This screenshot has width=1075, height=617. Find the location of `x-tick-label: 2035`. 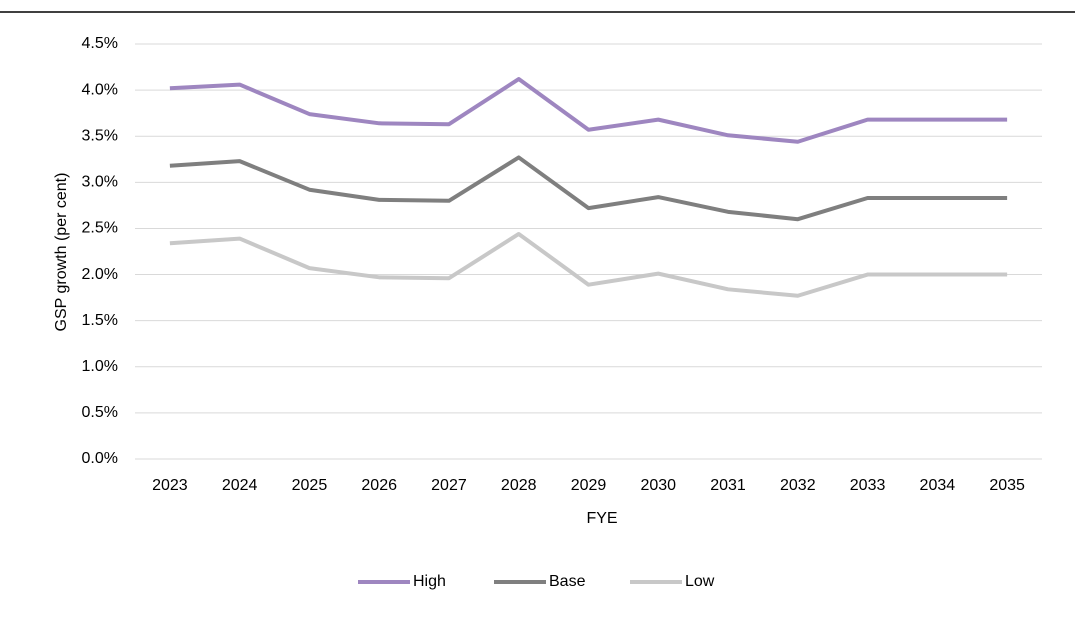

x-tick-label: 2035 is located at coordinates (1007, 485).